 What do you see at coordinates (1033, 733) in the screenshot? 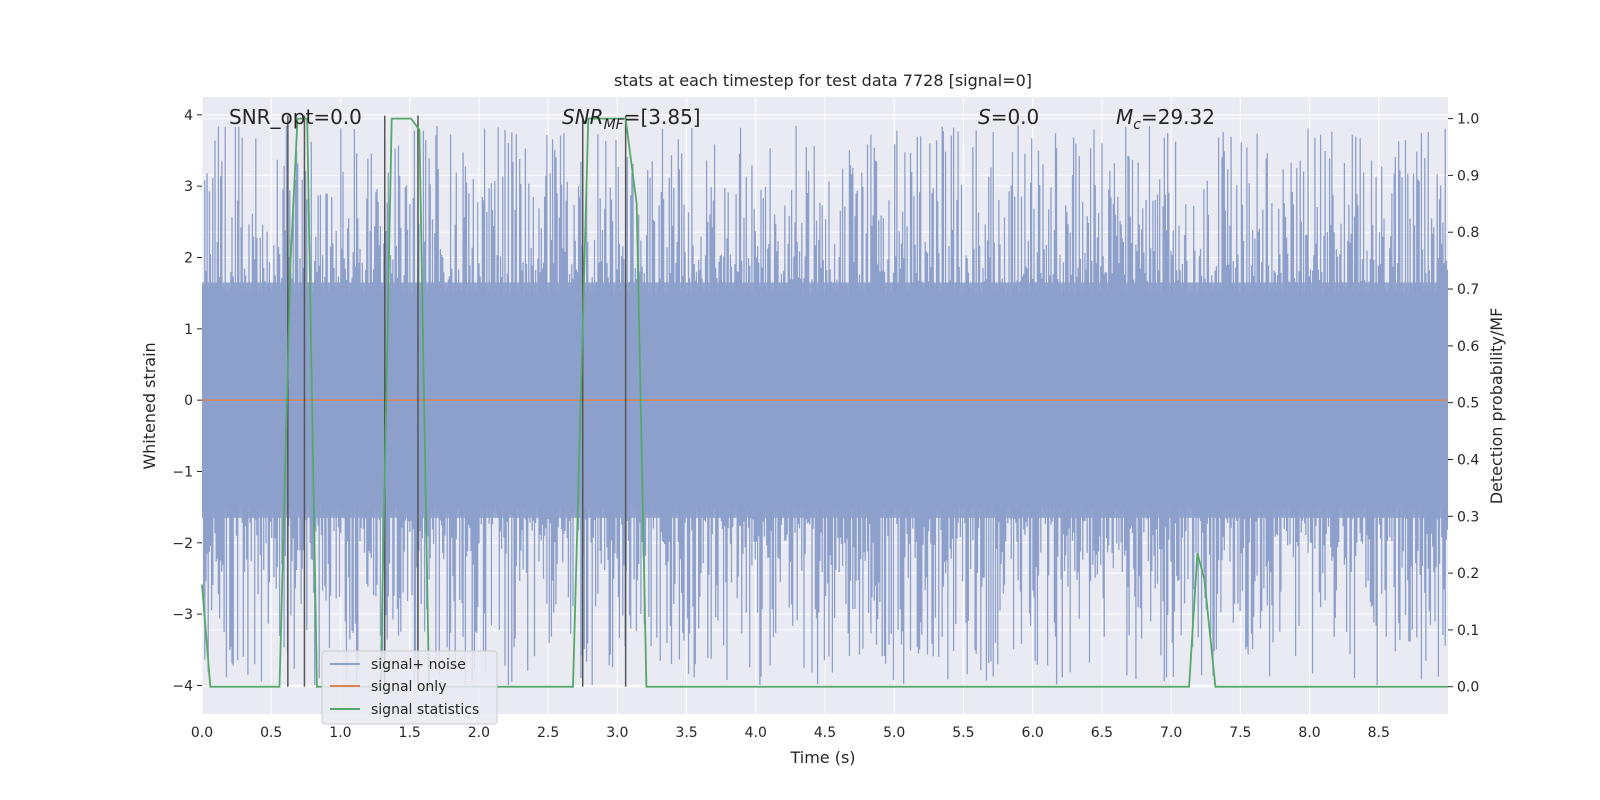
I see `x-tick-label: 6.0` at bounding box center [1033, 733].